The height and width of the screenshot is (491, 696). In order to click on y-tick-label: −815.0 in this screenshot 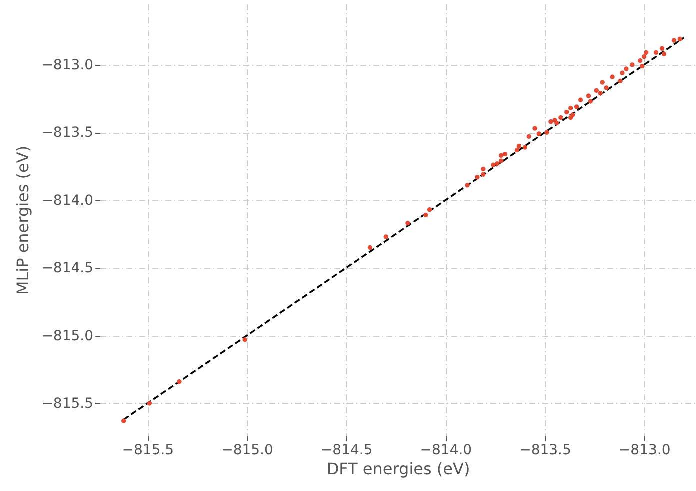, I will do `click(68, 336)`.